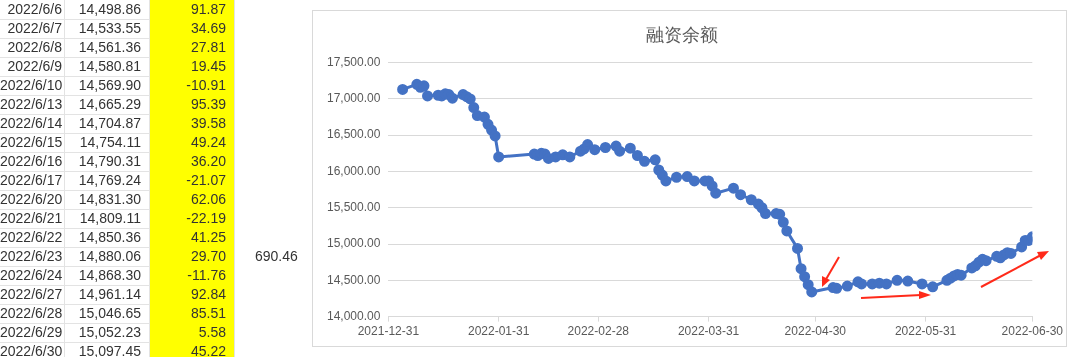 The width and height of the screenshot is (1080, 357). What do you see at coordinates (598, 331) in the screenshot?
I see `x-tick-label: 2022-02-28` at bounding box center [598, 331].